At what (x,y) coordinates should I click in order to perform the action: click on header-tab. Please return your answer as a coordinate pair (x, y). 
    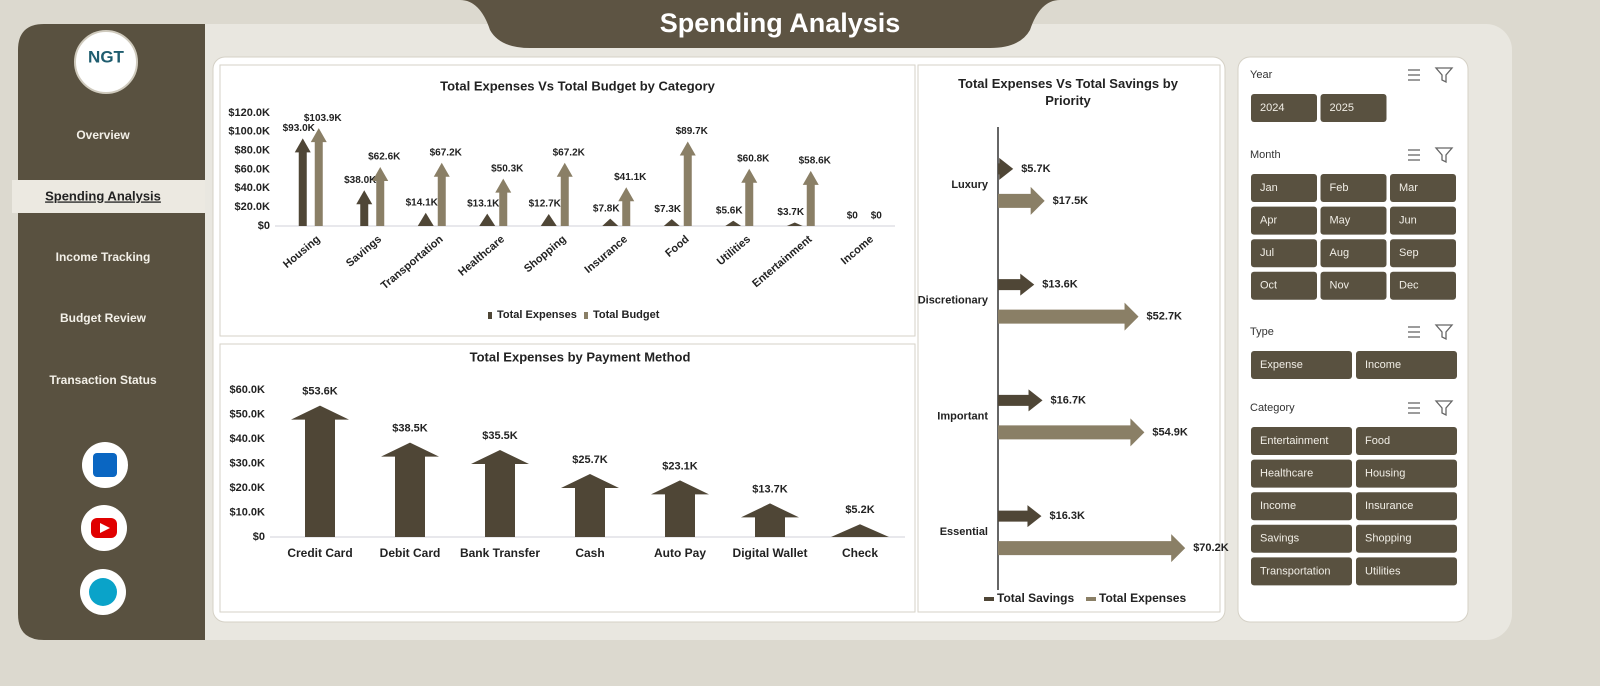
    Looking at the image, I should click on (760, 24).